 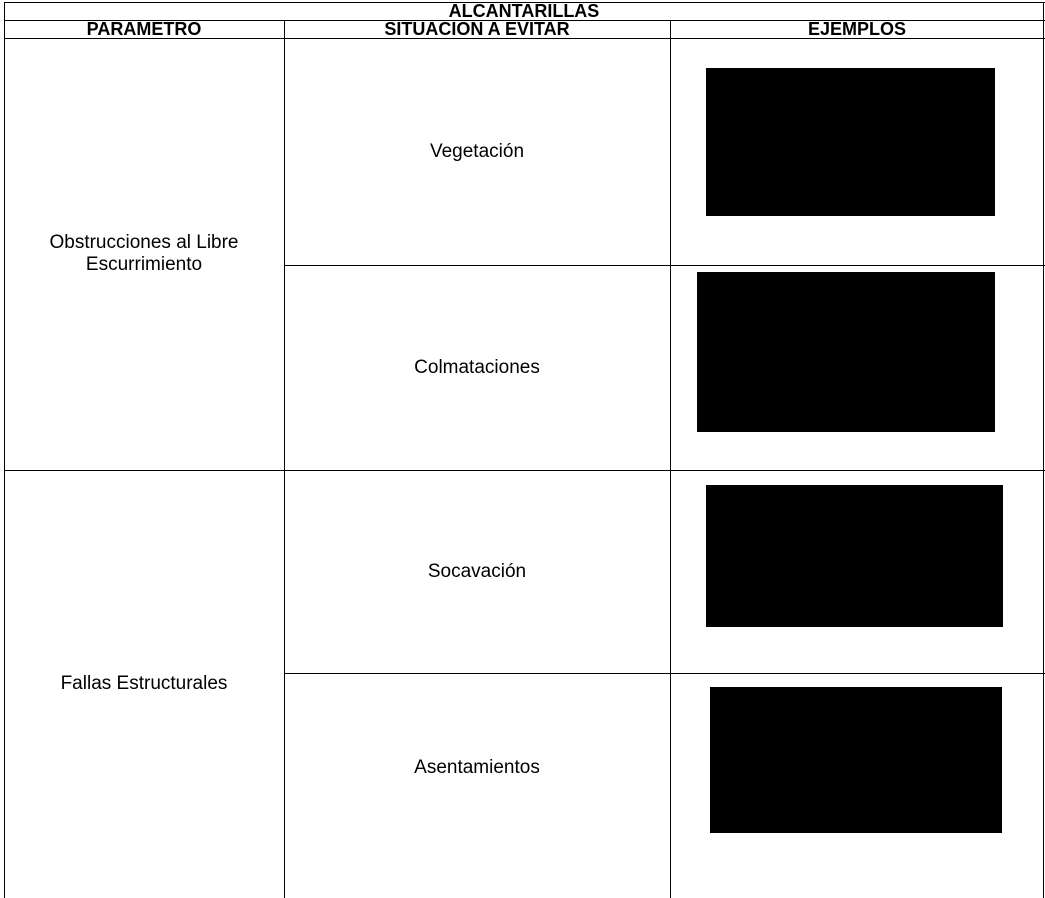 I want to click on situation: Colmataciones, so click(x=477, y=367).